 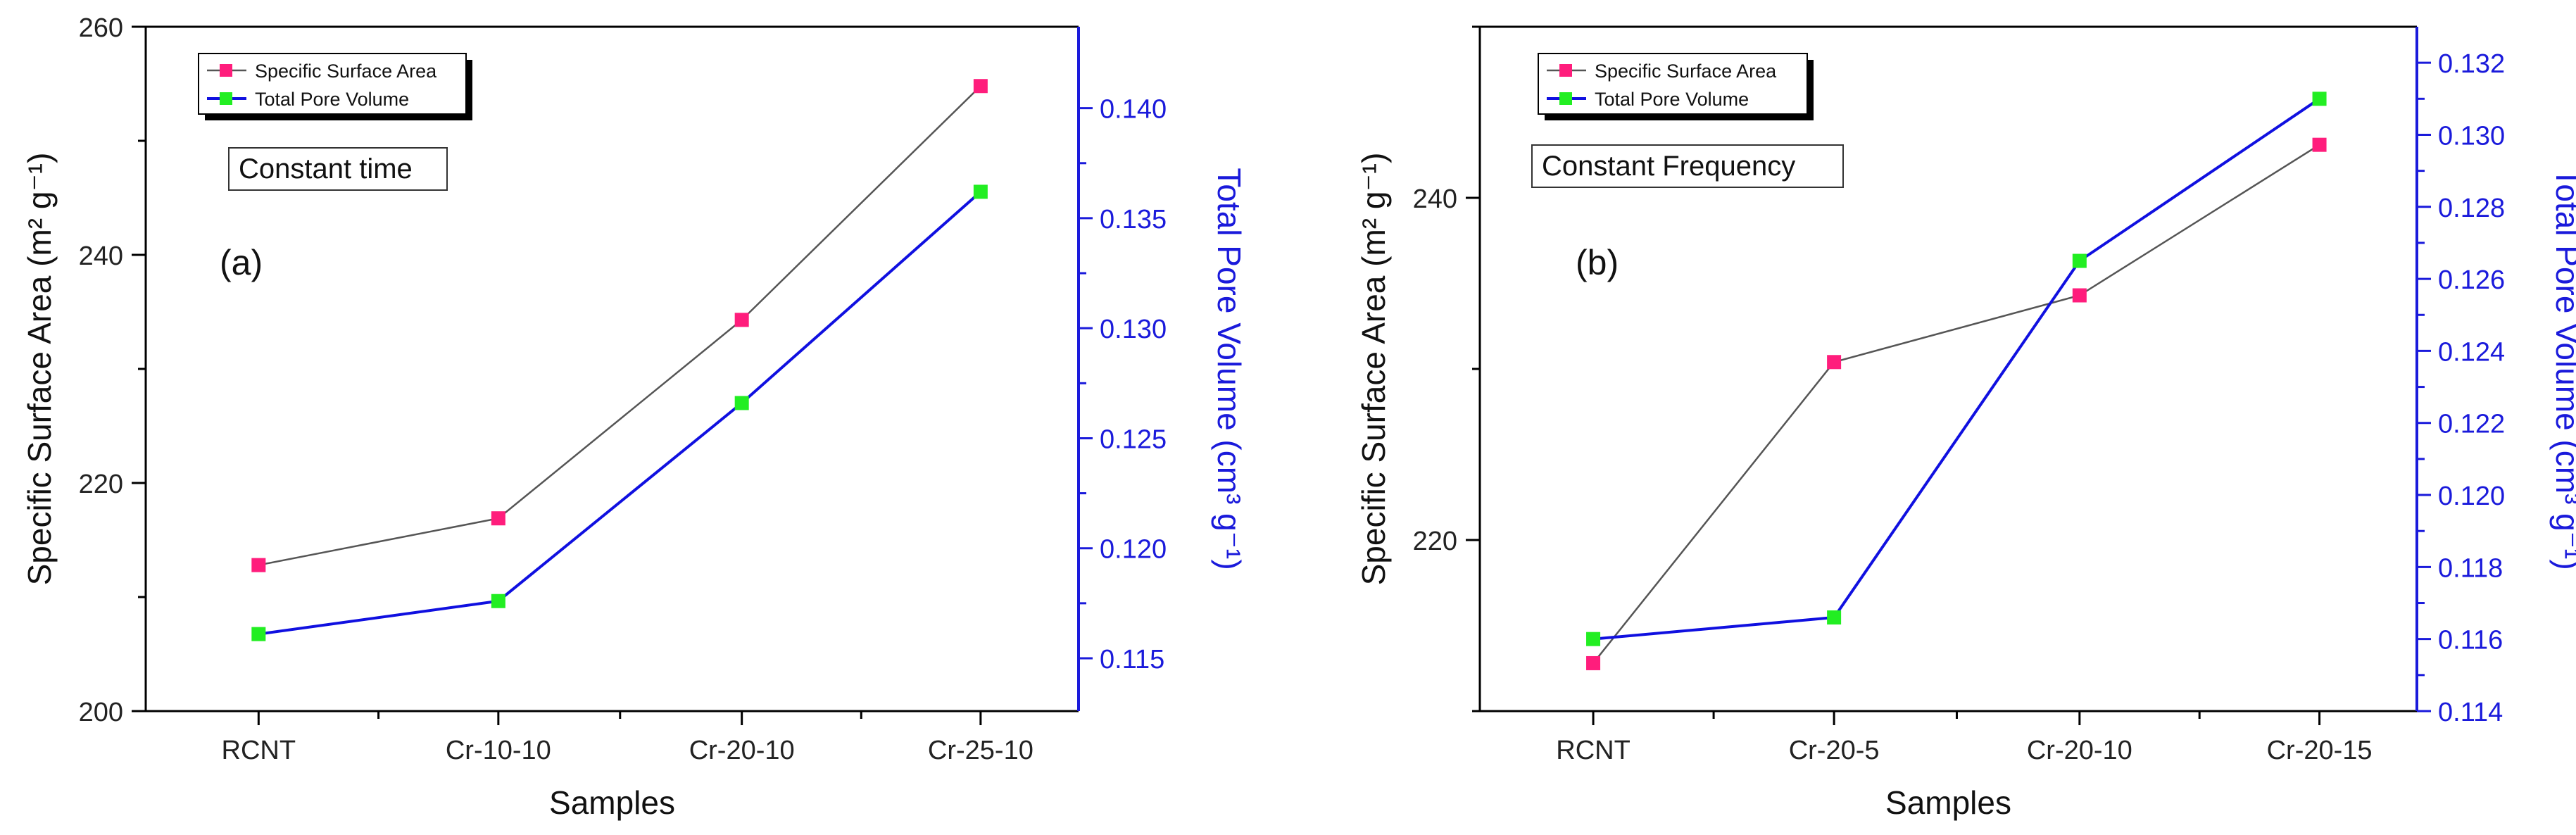 What do you see at coordinates (1598, 262) in the screenshot?
I see `panel-label: (b)` at bounding box center [1598, 262].